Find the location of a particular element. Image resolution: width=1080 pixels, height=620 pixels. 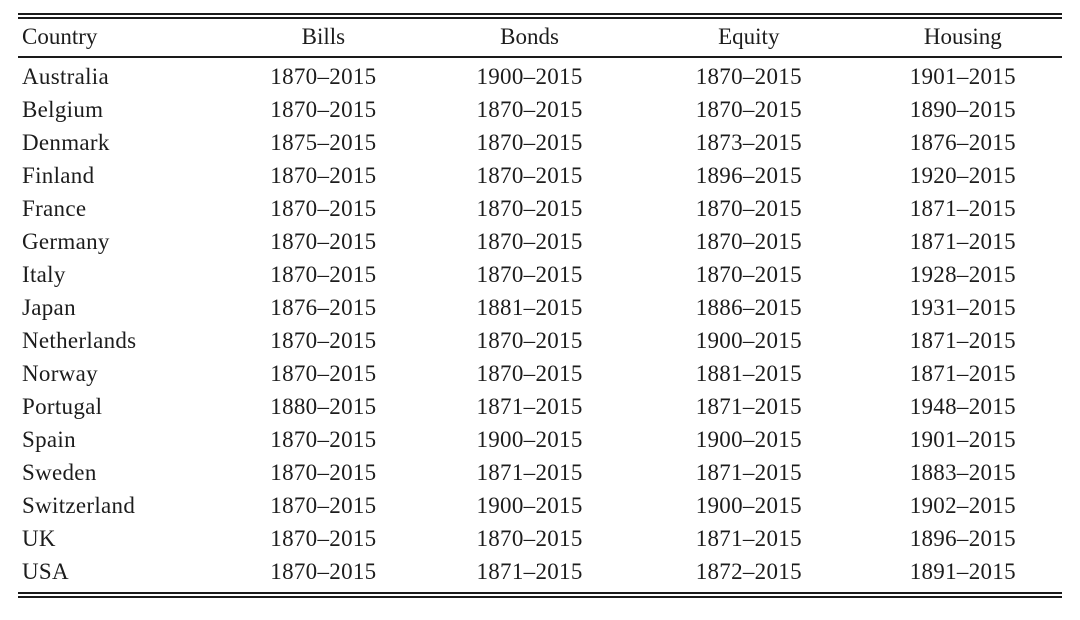

cell-country: Finland is located at coordinates (58, 175).